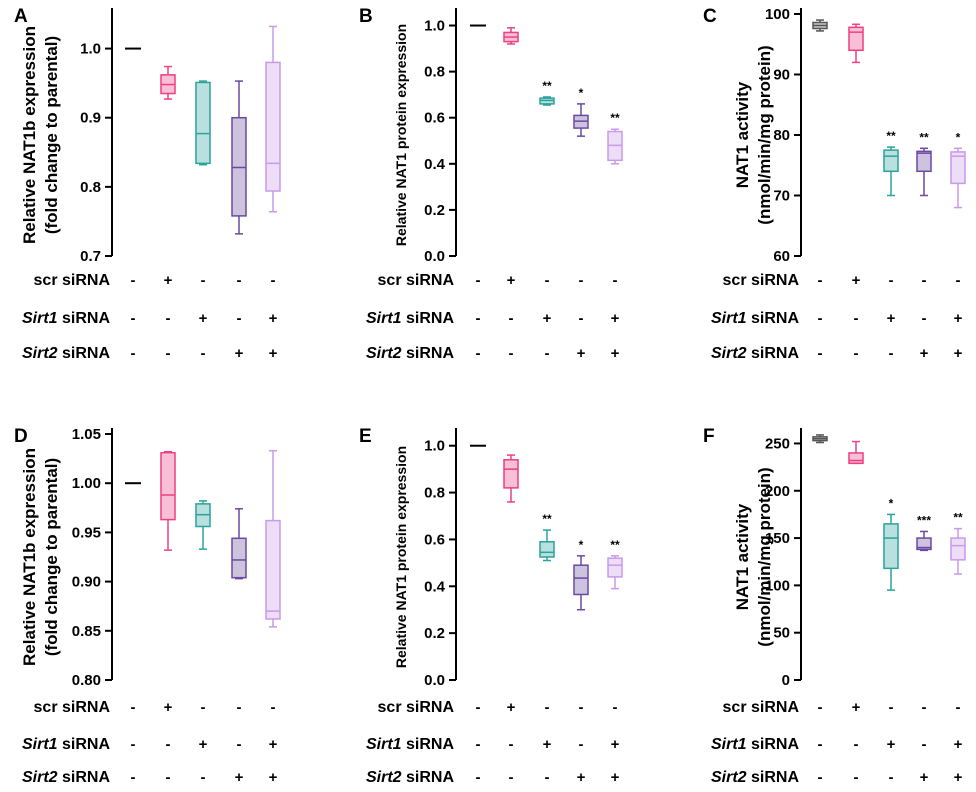 Image resolution: width=976 pixels, height=792 pixels. Describe the element at coordinates (781, 135) in the screenshot. I see `y-tick-label: 80` at that location.